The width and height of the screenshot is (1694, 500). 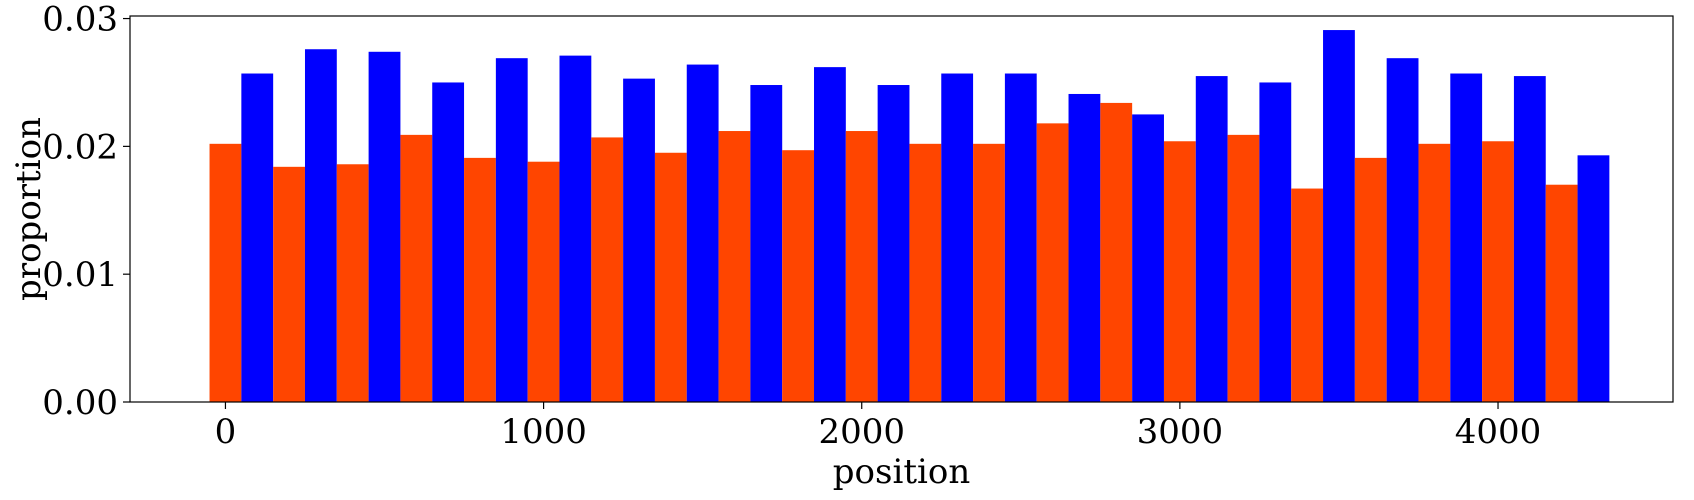 What do you see at coordinates (861, 432) in the screenshot?
I see `x-tick-label: 2000` at bounding box center [861, 432].